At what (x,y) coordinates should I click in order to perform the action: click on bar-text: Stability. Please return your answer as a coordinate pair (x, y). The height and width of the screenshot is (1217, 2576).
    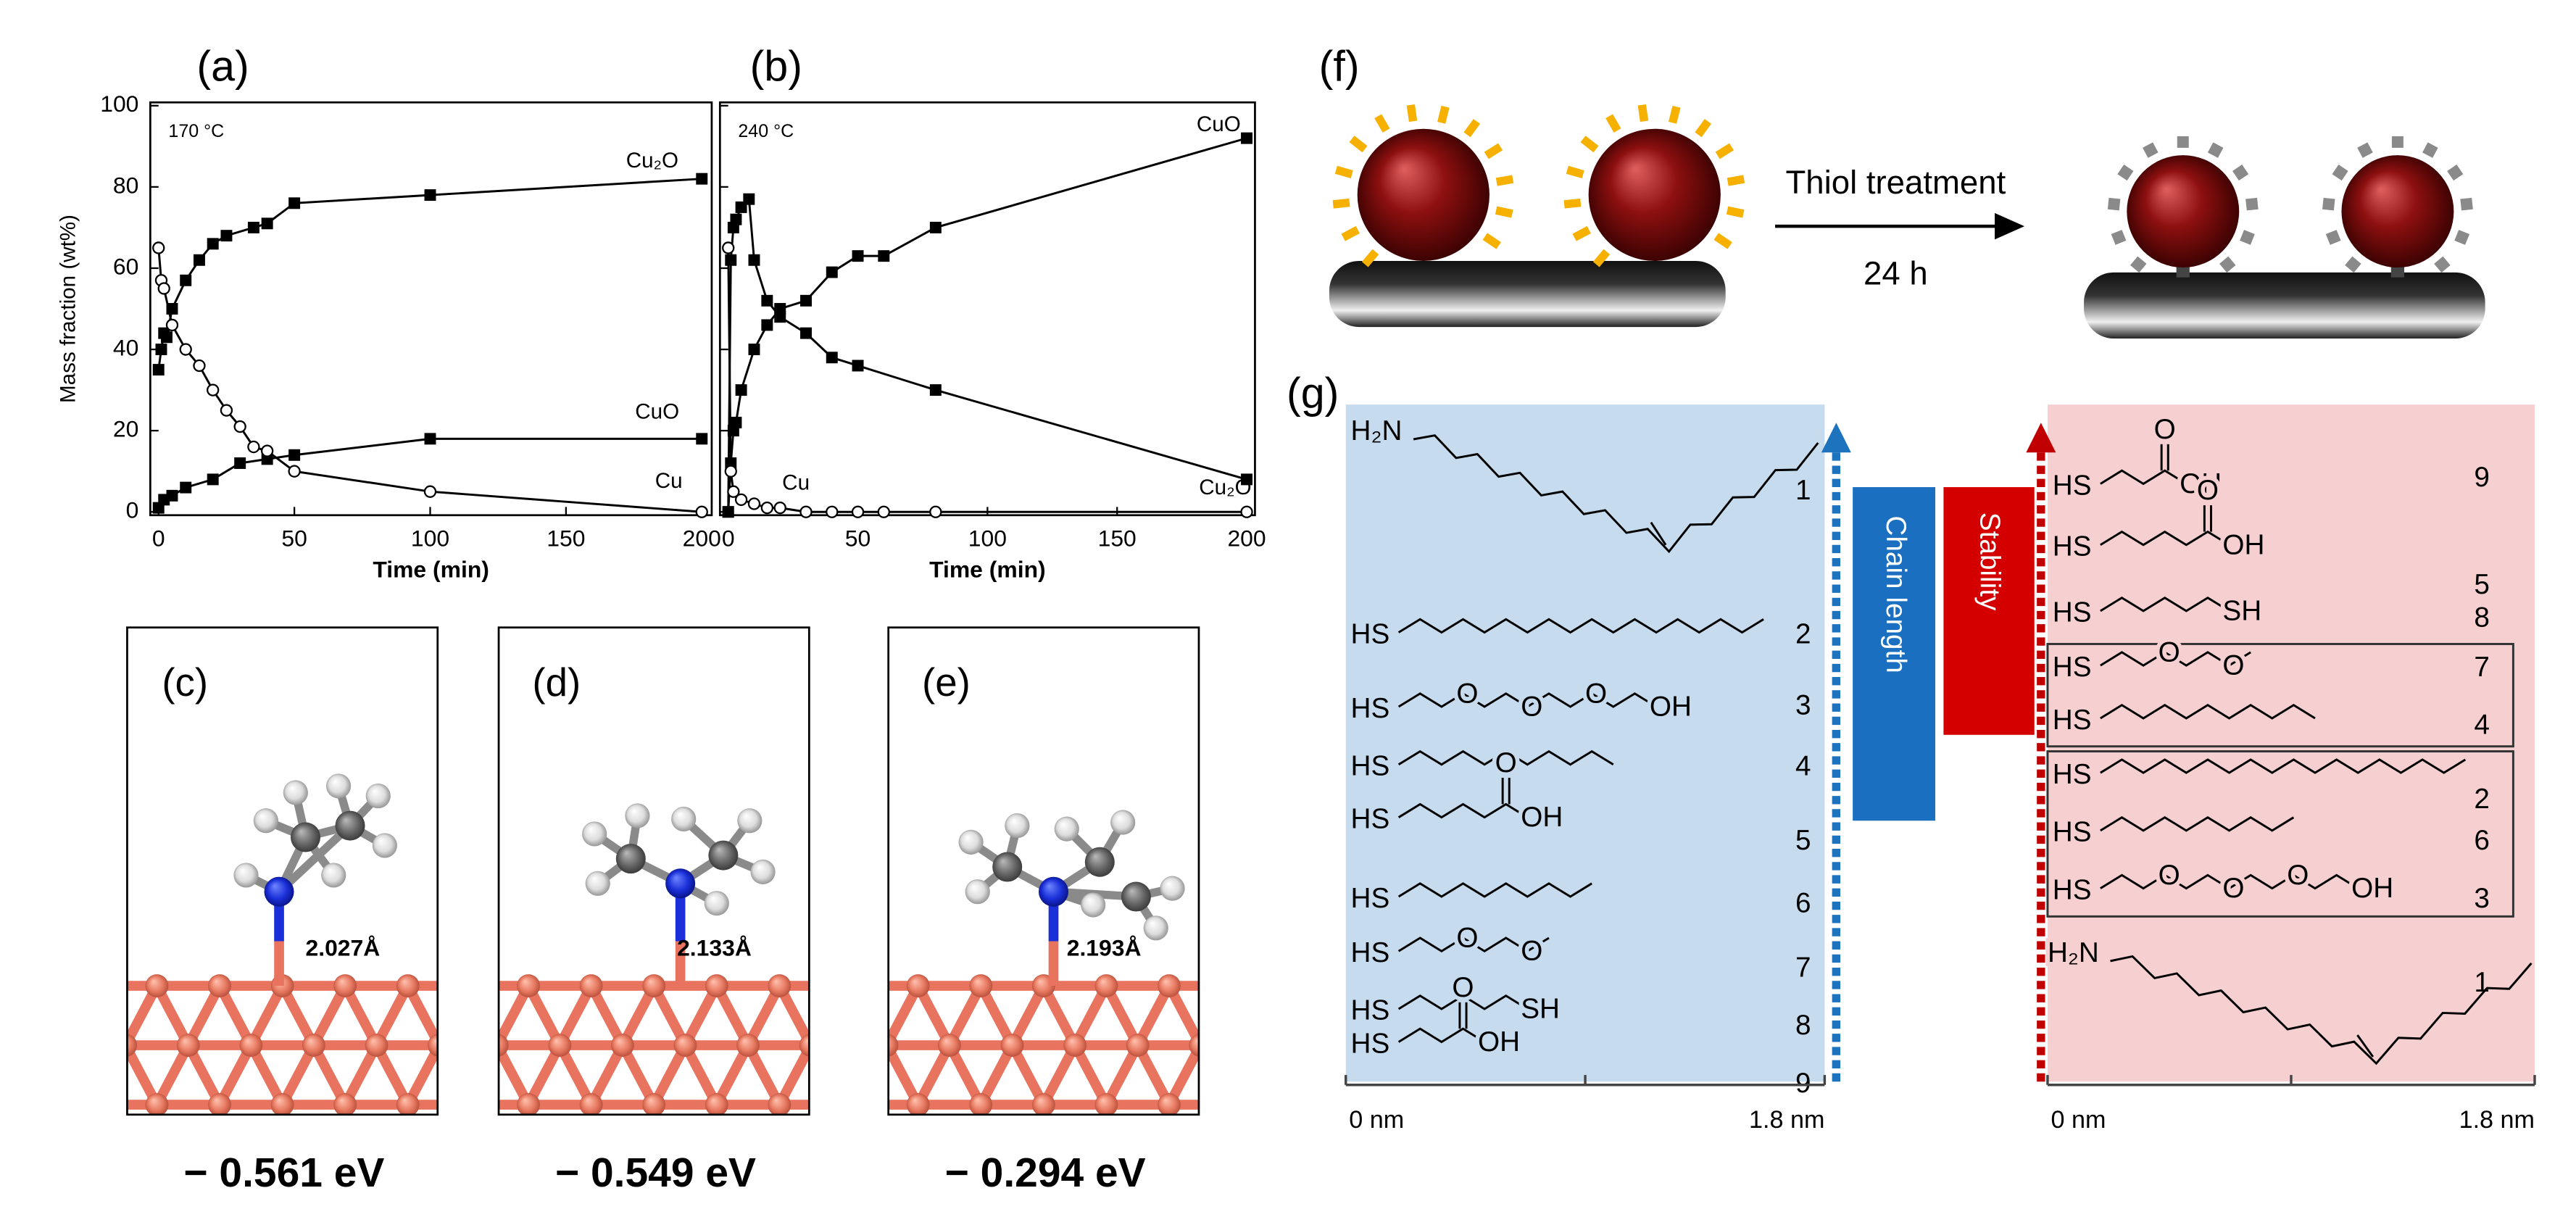
    Looking at the image, I should click on (1990, 561).